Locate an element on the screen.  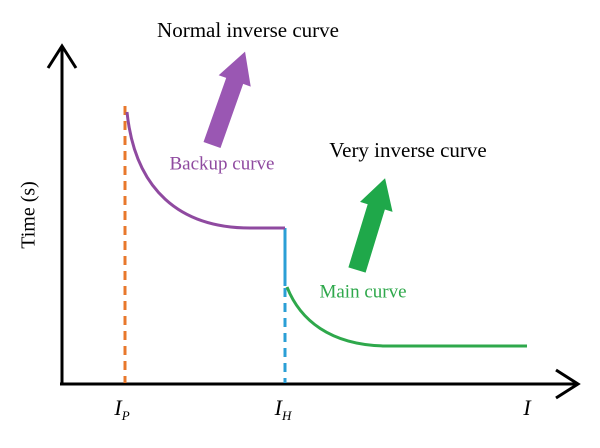
main-curve is located at coordinates (406, 317).